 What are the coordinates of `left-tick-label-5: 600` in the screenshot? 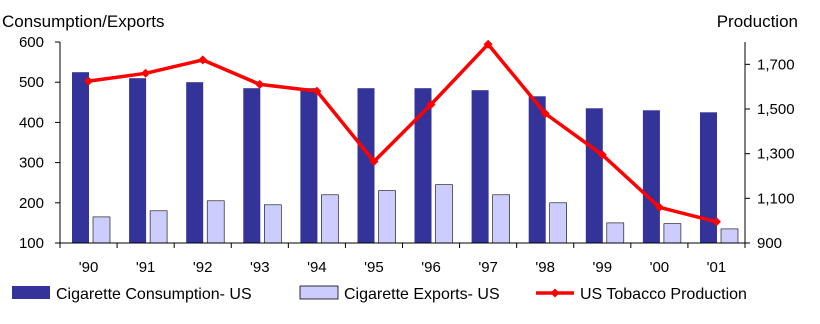 It's located at (31, 42).